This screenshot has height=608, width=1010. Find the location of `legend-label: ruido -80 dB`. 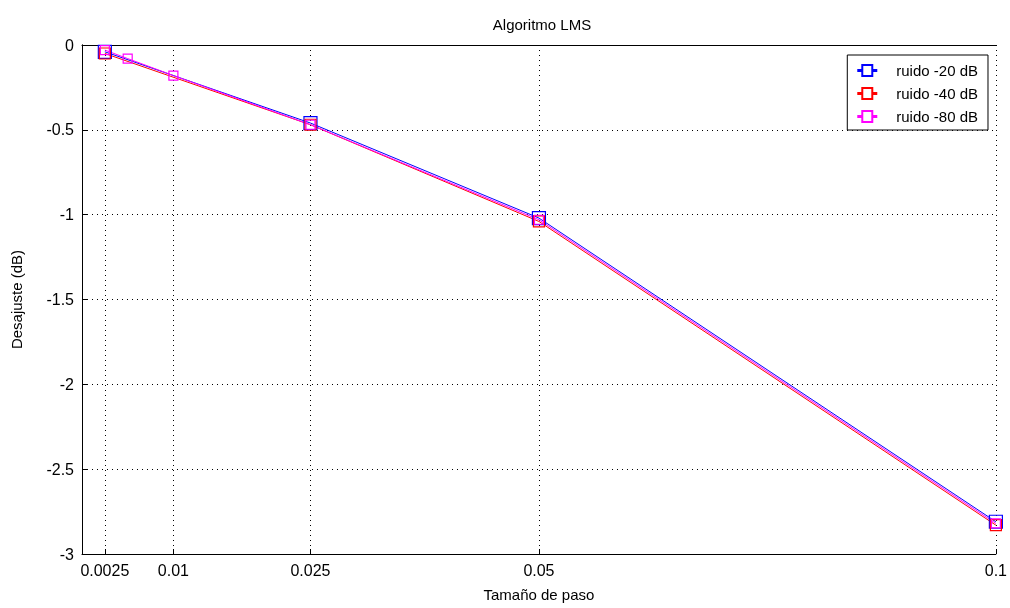

legend-label: ruido -80 dB is located at coordinates (937, 116).